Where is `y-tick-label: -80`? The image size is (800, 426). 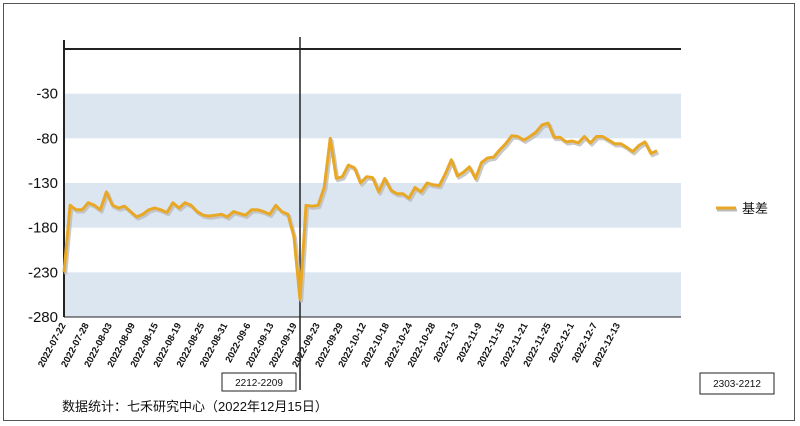
y-tick-label: -80 is located at coordinates (47, 138).